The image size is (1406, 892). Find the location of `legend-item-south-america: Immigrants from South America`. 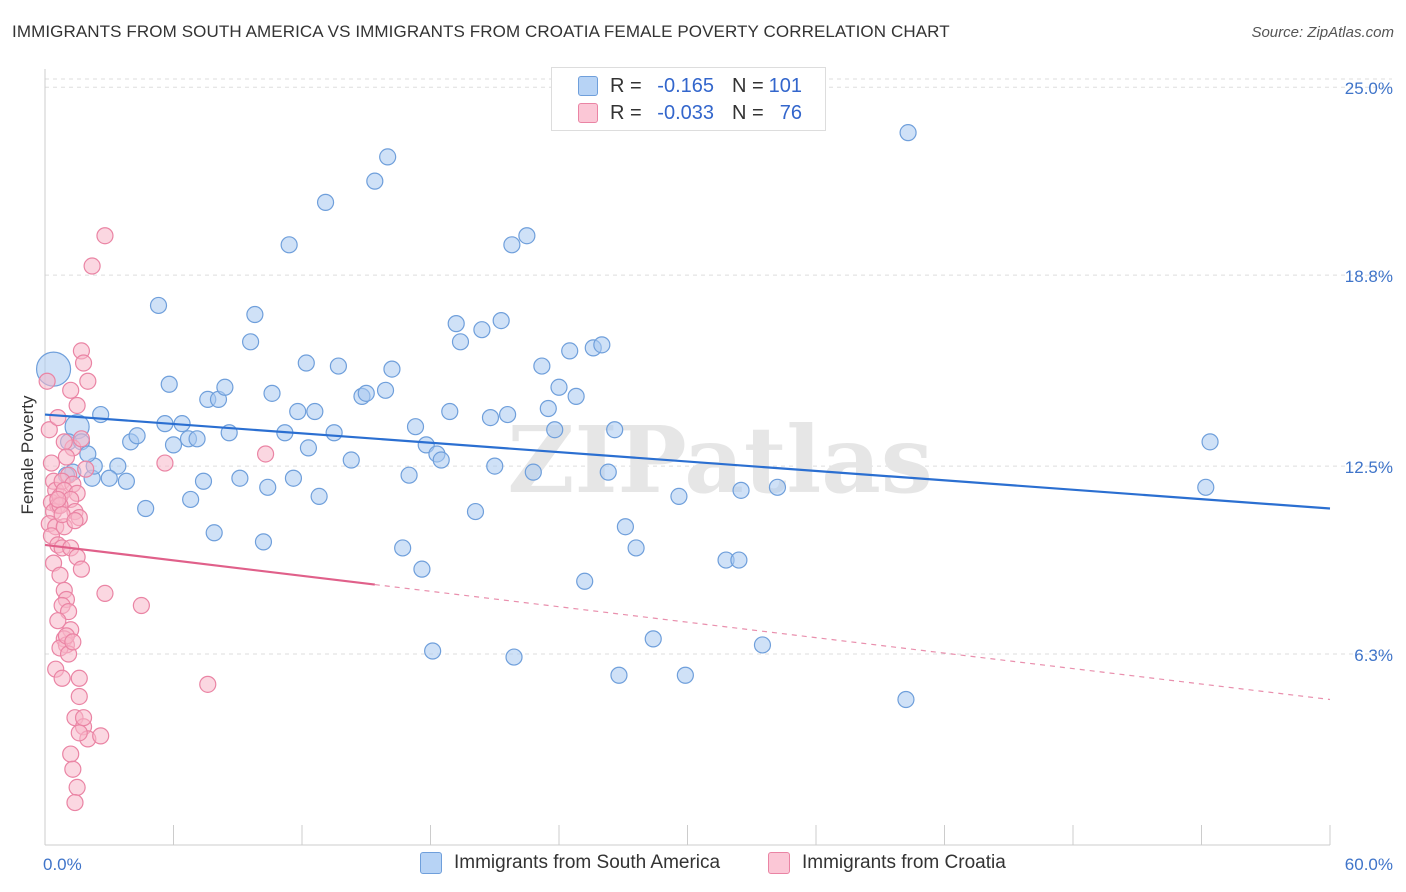

legend-item-south-america: Immigrants from South America is located at coordinates (570, 863).